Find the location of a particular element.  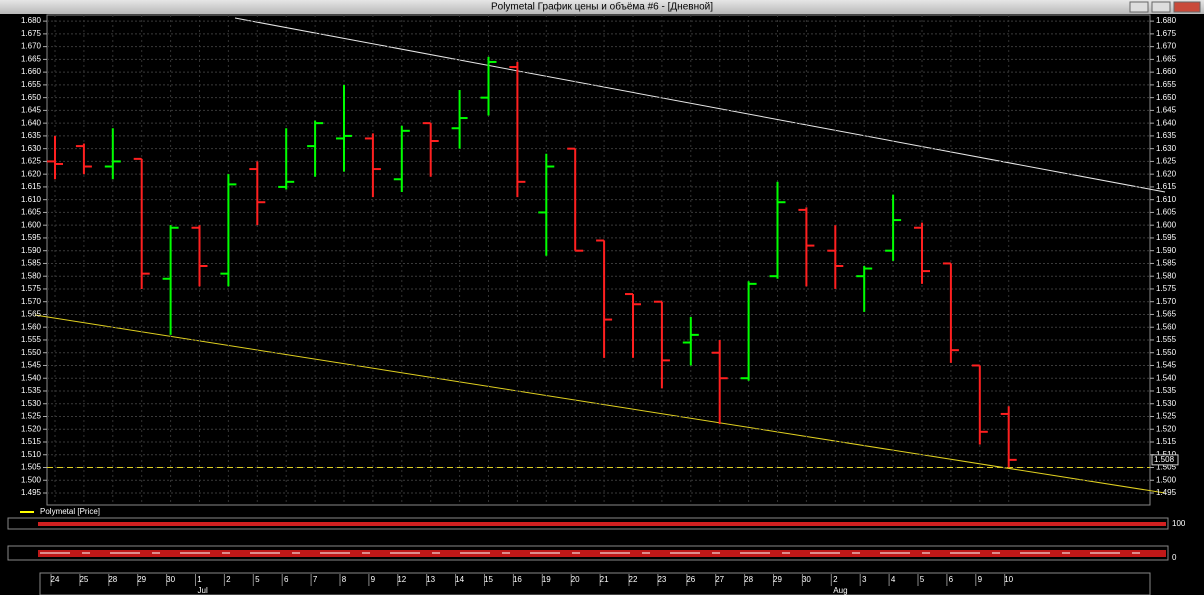

x-tick-label: 29 is located at coordinates (141, 579).